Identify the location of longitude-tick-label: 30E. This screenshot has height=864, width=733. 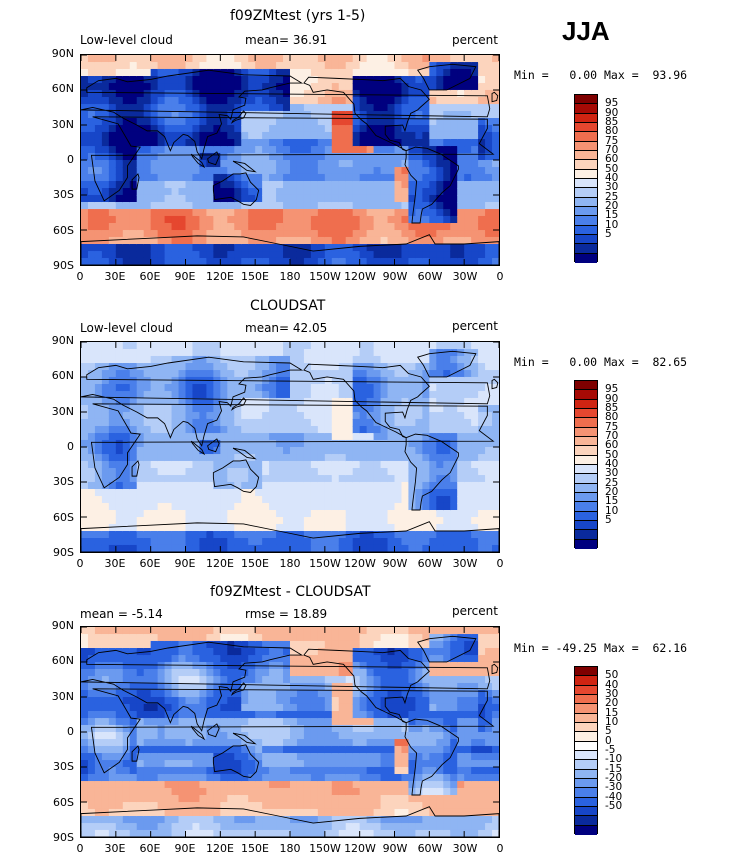
(115, 848).